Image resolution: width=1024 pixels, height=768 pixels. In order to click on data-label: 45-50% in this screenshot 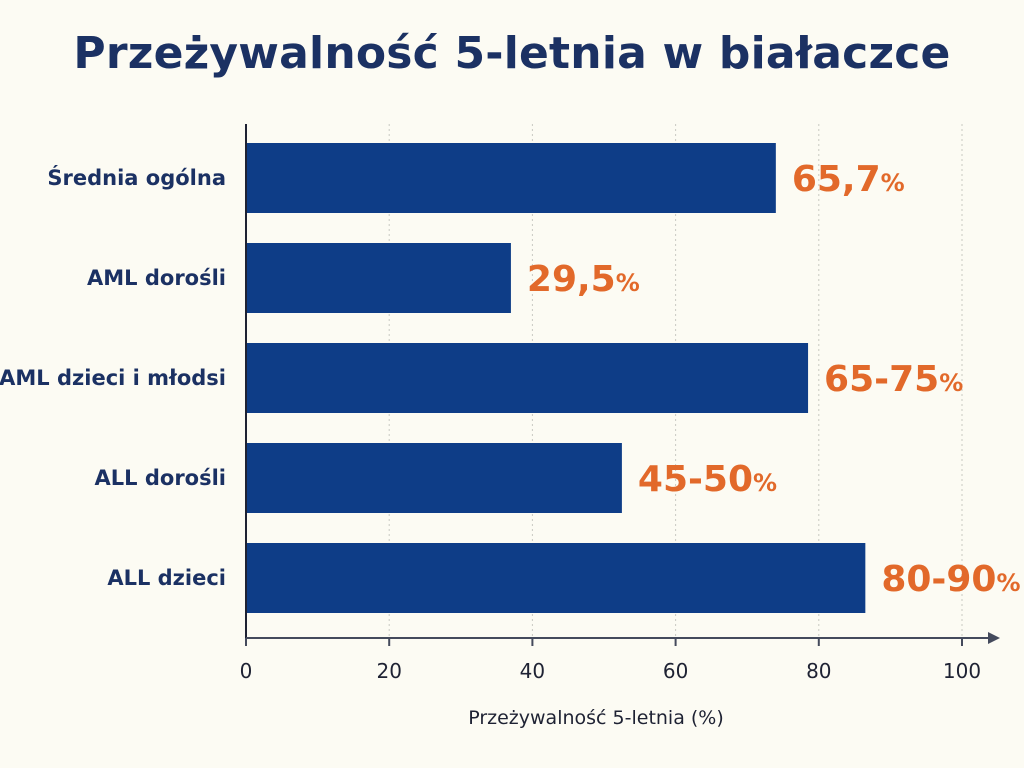, I will do `click(707, 479)`.